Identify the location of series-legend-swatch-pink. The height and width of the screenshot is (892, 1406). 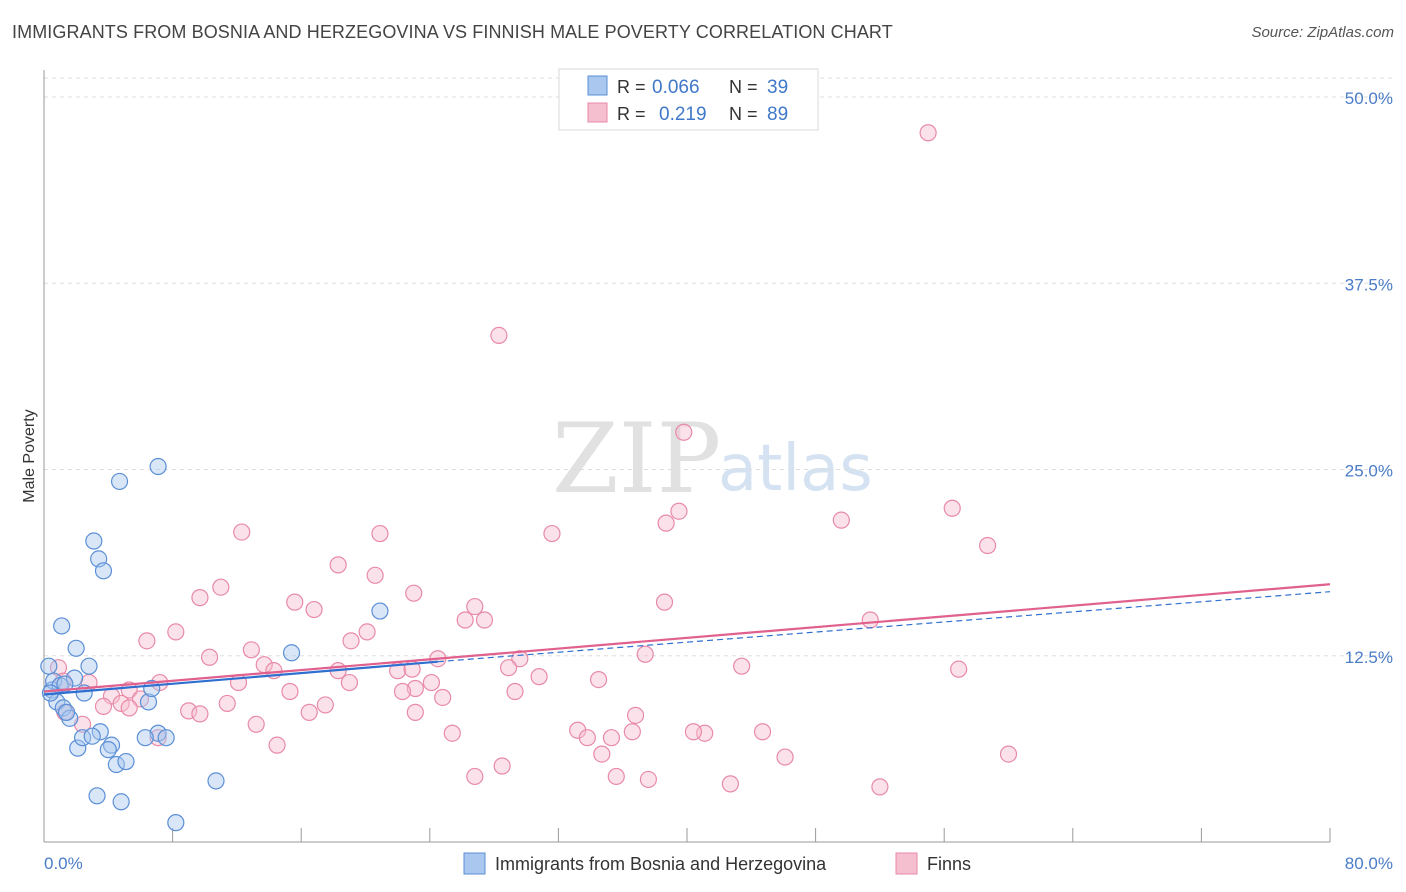
(906, 863).